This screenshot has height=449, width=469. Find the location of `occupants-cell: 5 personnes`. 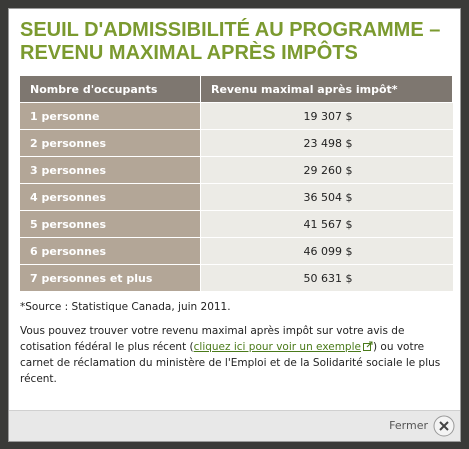

occupants-cell: 5 personnes is located at coordinates (110, 224).